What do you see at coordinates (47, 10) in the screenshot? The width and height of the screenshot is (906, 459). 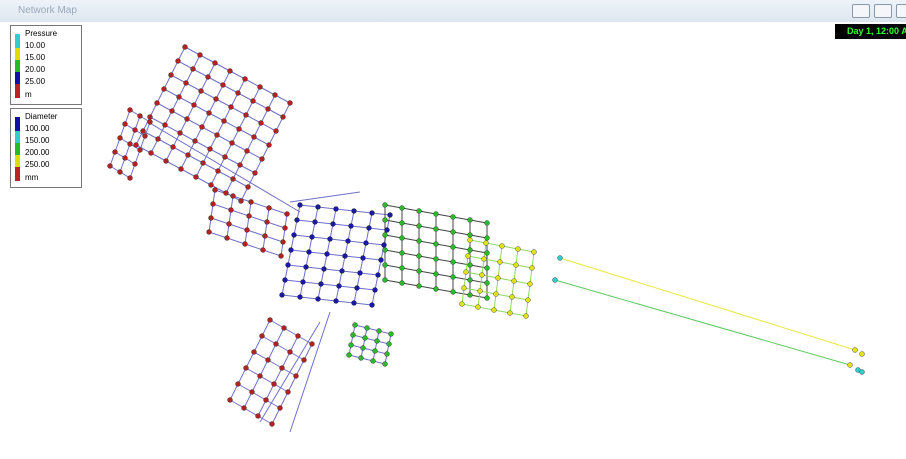 I see `window-title: Network Map` at bounding box center [47, 10].